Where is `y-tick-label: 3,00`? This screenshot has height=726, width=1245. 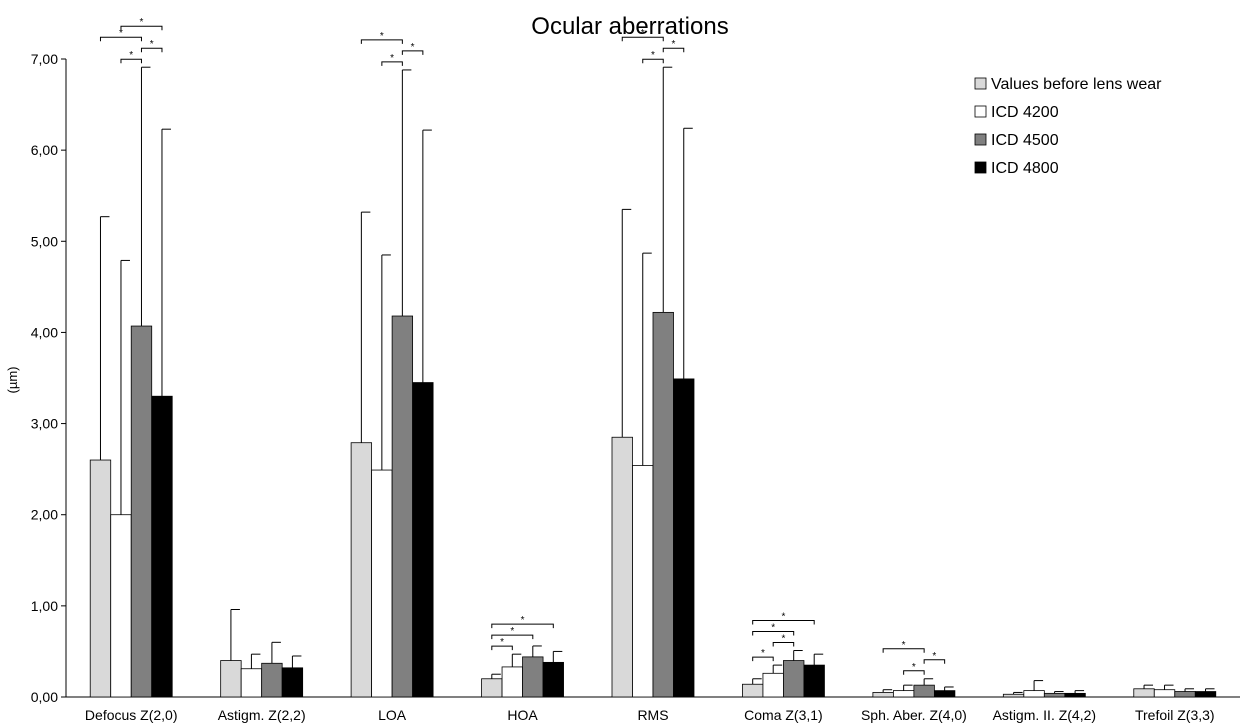 y-tick-label: 3,00 is located at coordinates (44, 424).